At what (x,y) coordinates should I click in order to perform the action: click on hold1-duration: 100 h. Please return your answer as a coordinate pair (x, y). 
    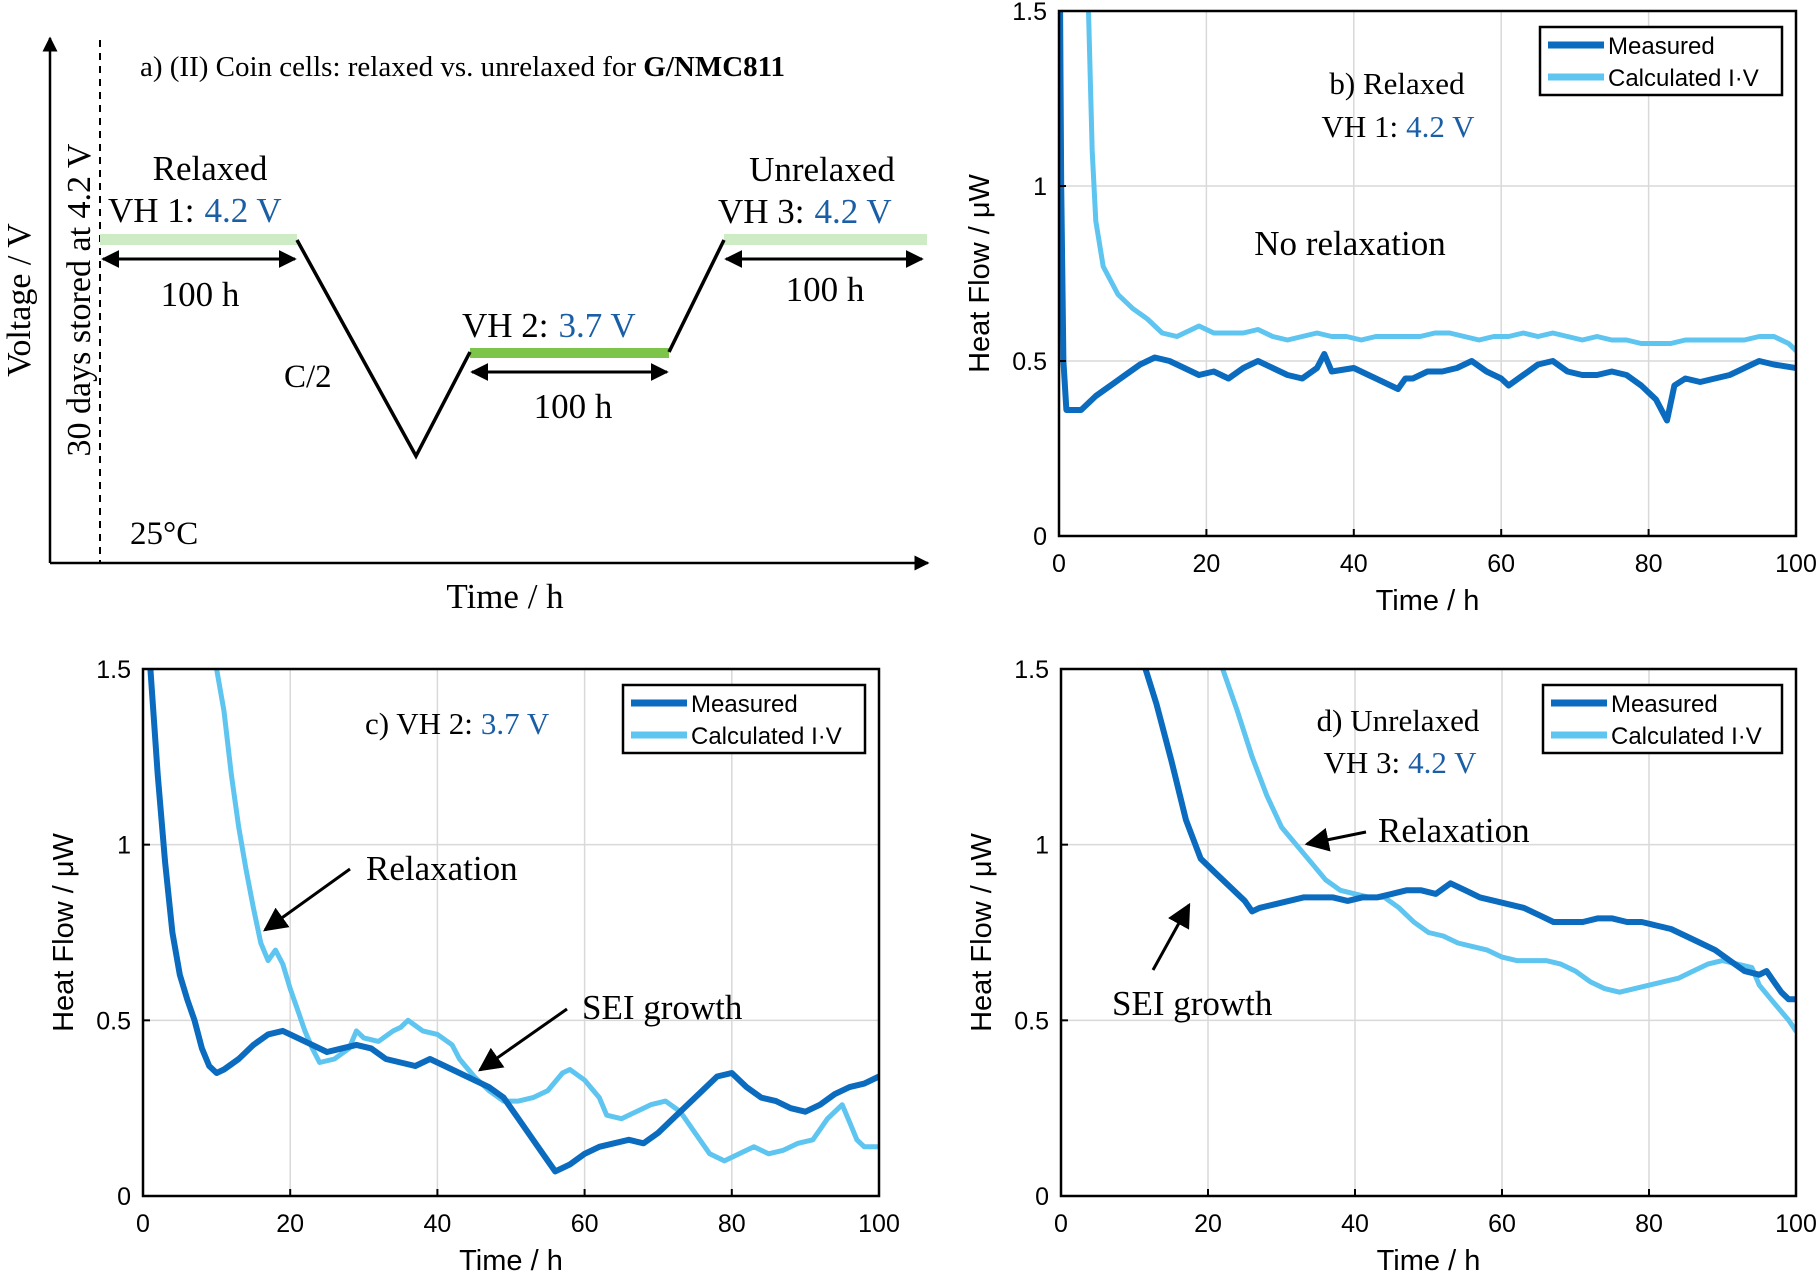
    Looking at the image, I should click on (200, 294).